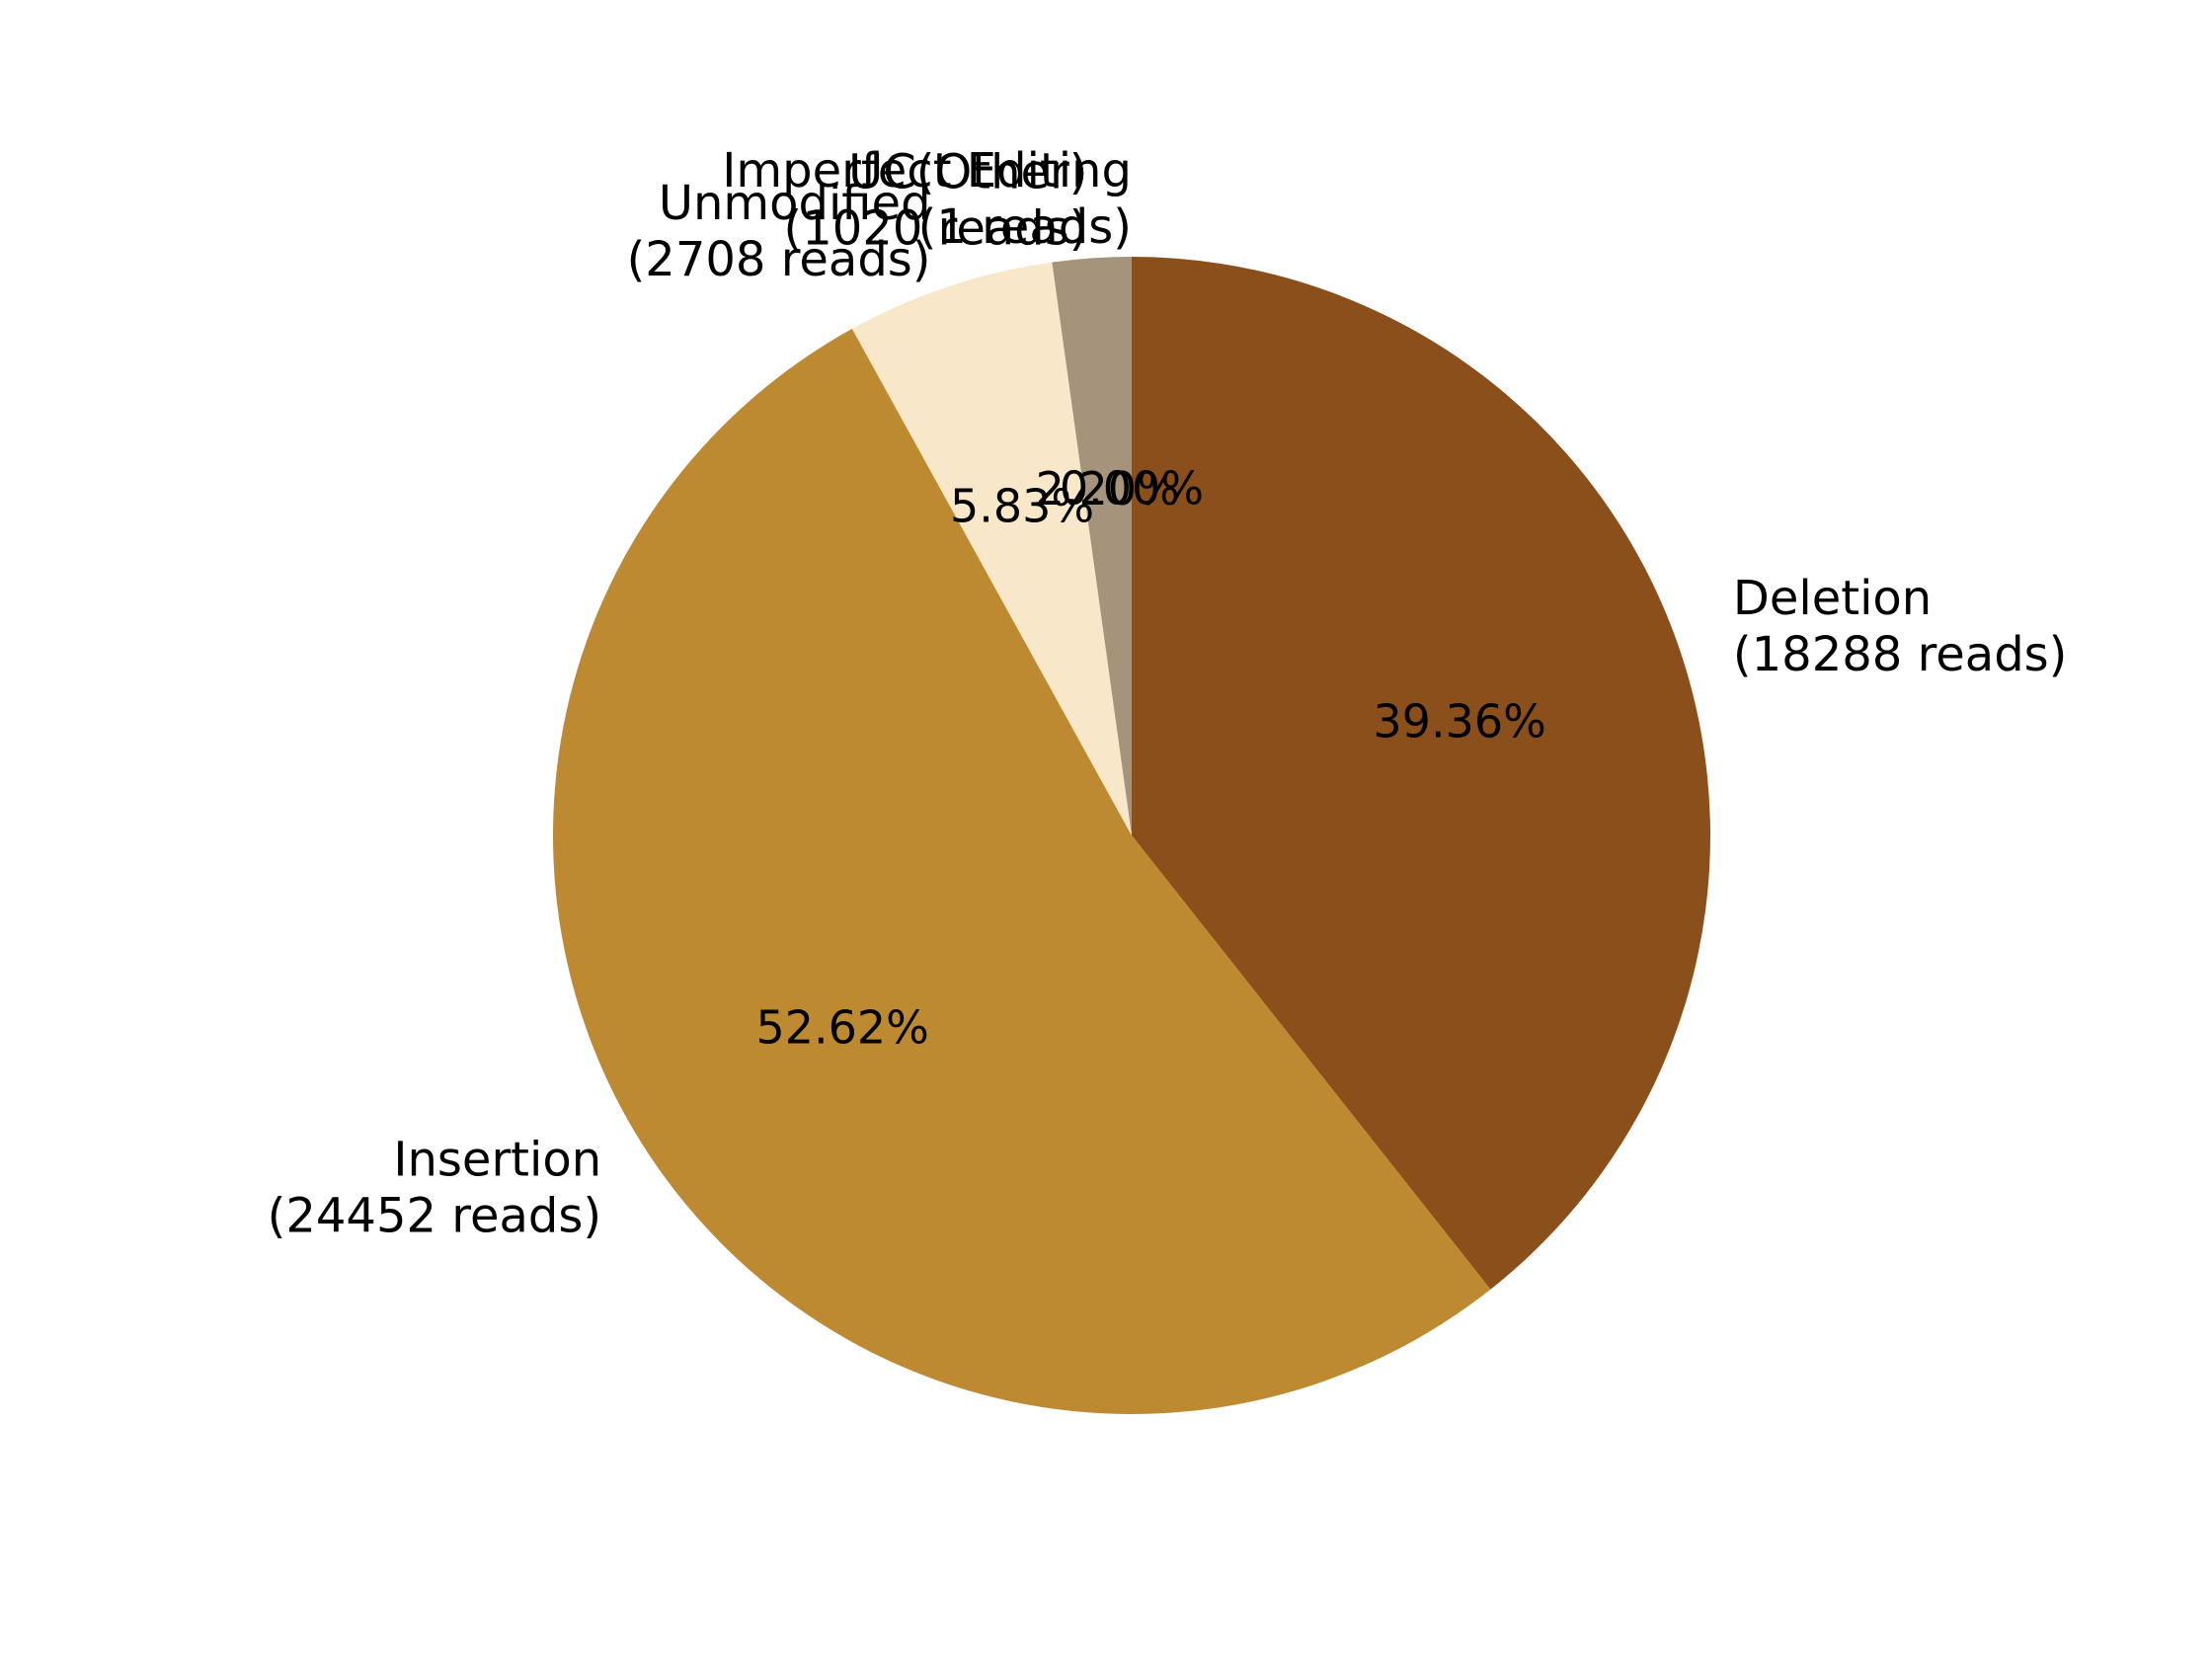 This screenshot has height=1659, width=2212. What do you see at coordinates (779, 259) in the screenshot?
I see `slice-reads-unmodified: (2708 reads)` at bounding box center [779, 259].